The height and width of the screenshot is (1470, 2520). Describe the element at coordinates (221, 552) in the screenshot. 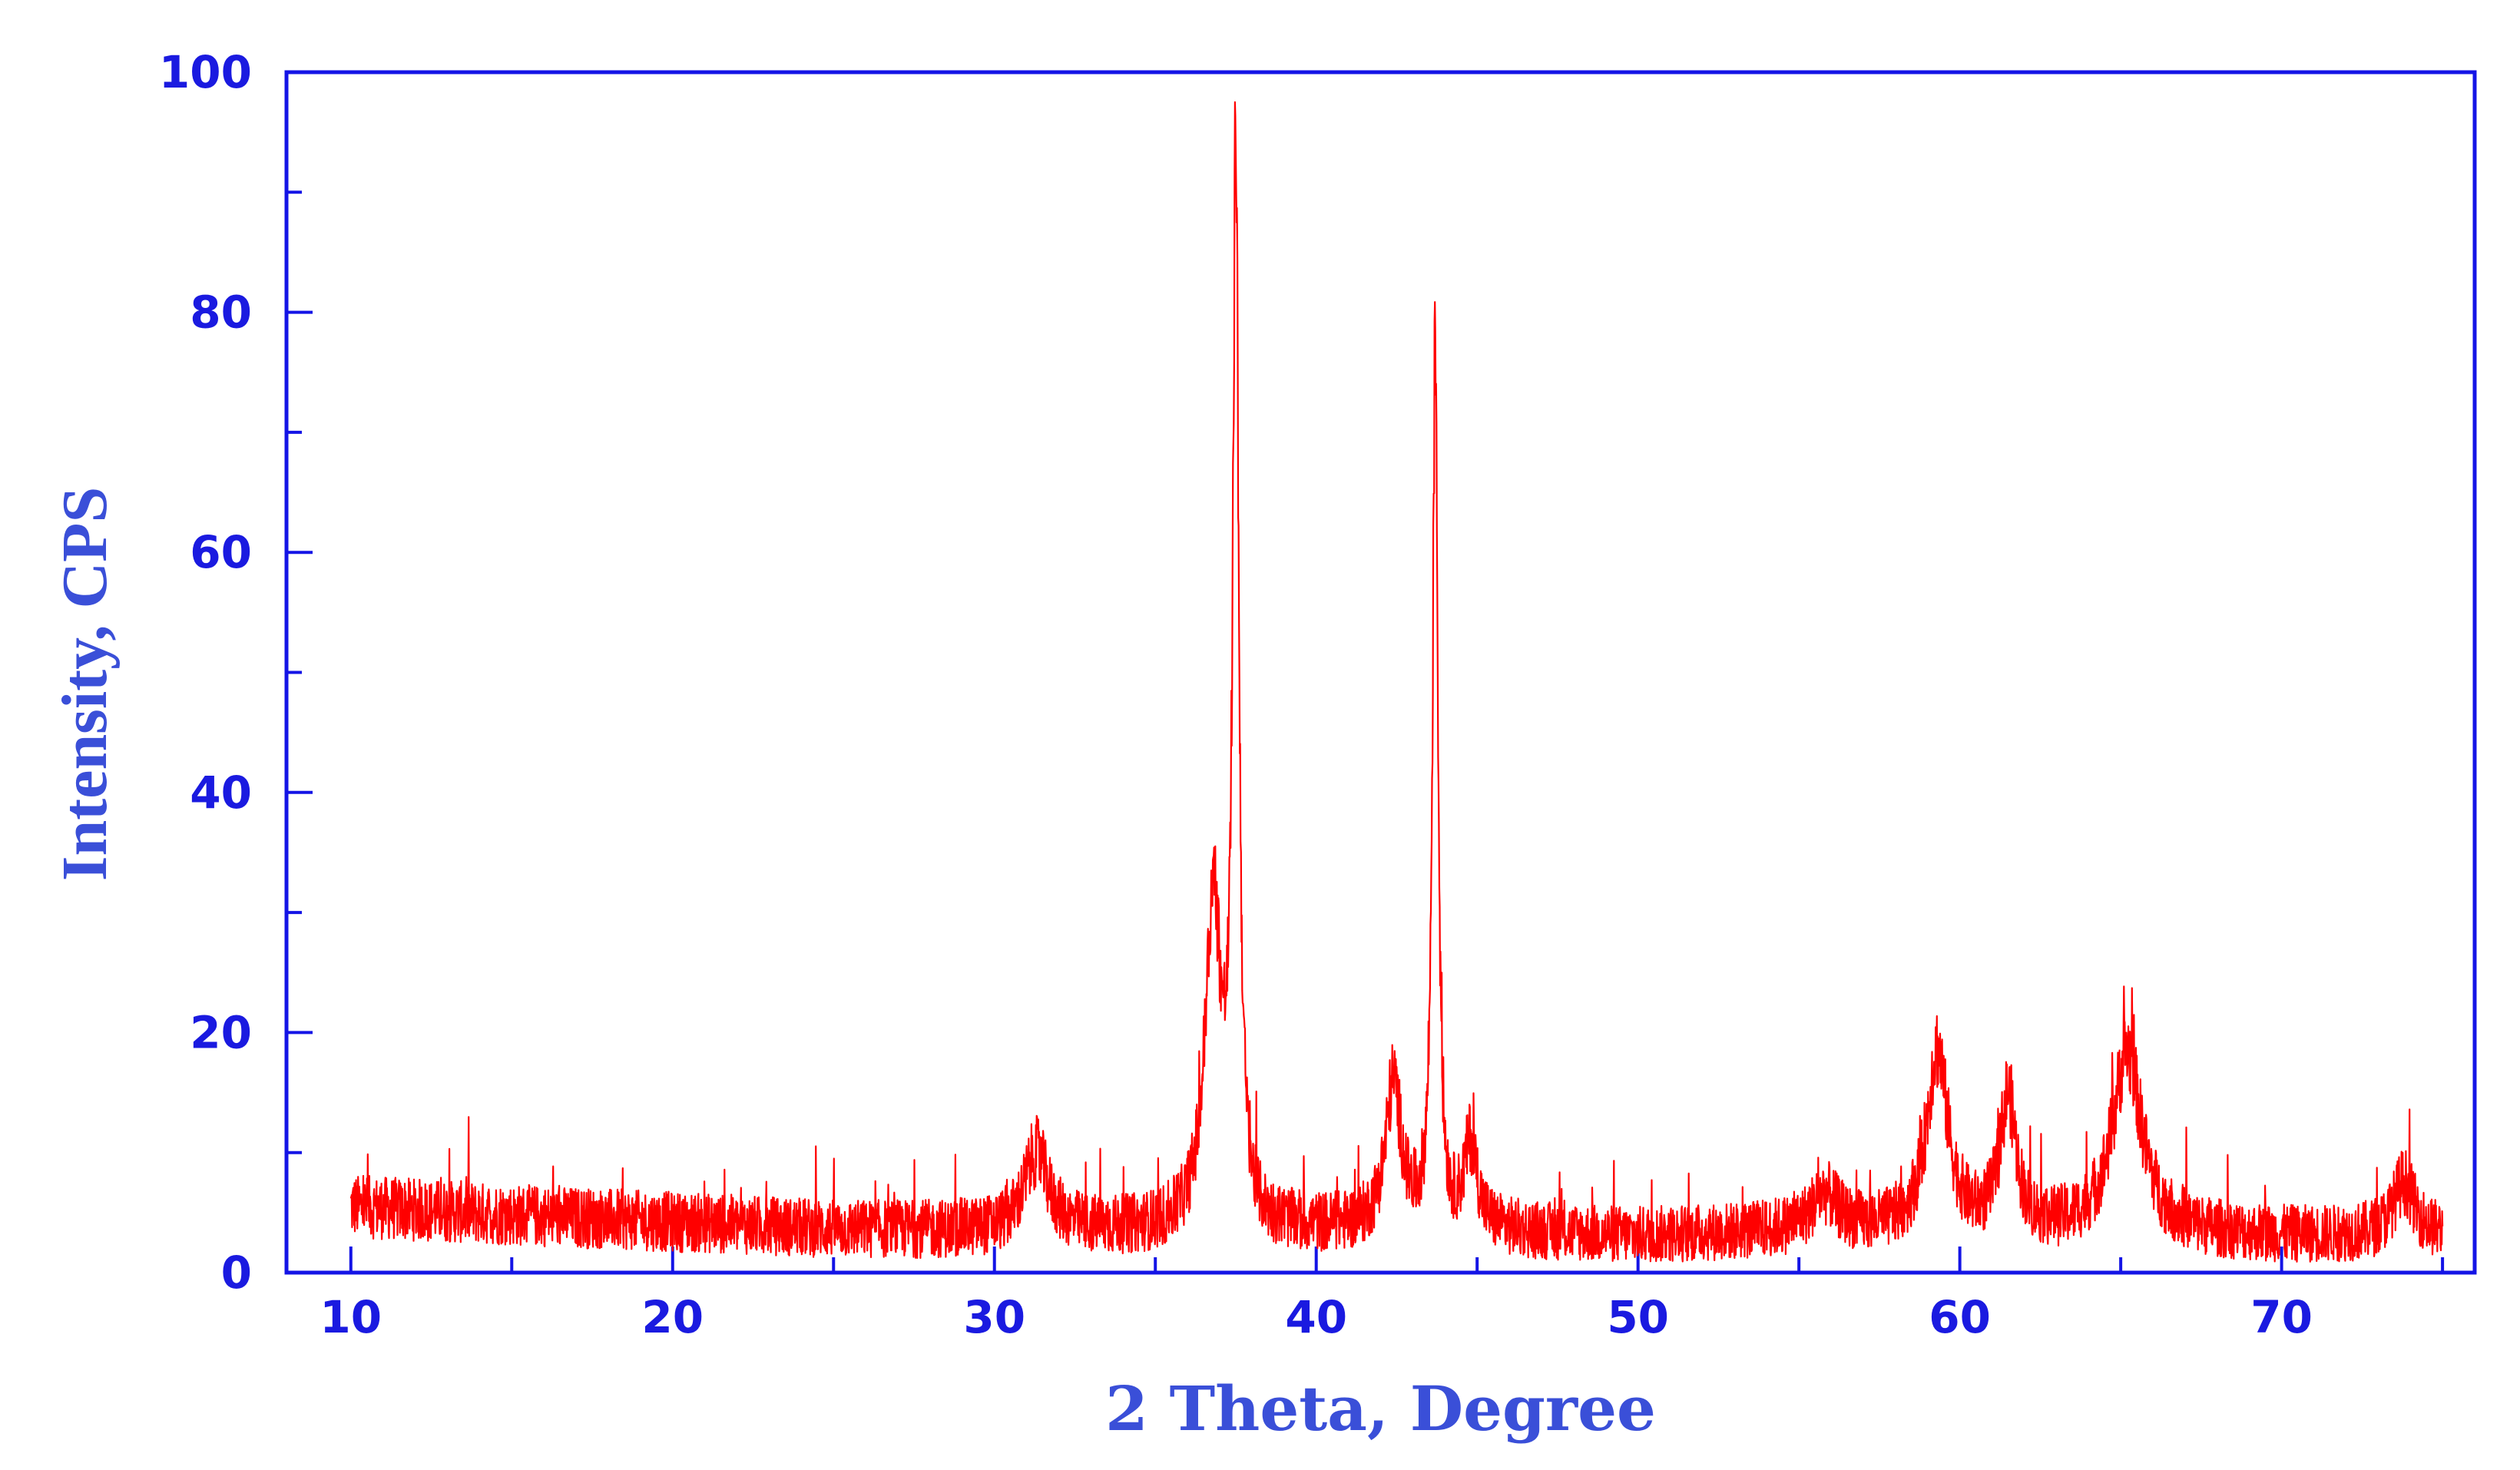

I see `y-tick-label: 60` at that location.